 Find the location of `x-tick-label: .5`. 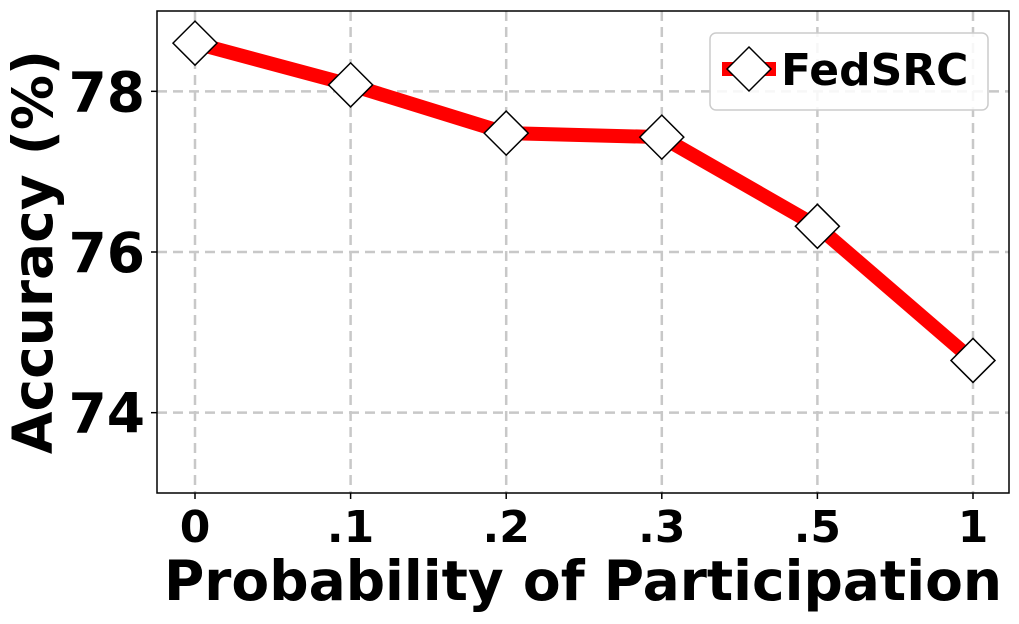

x-tick-label: .5 is located at coordinates (817, 527).